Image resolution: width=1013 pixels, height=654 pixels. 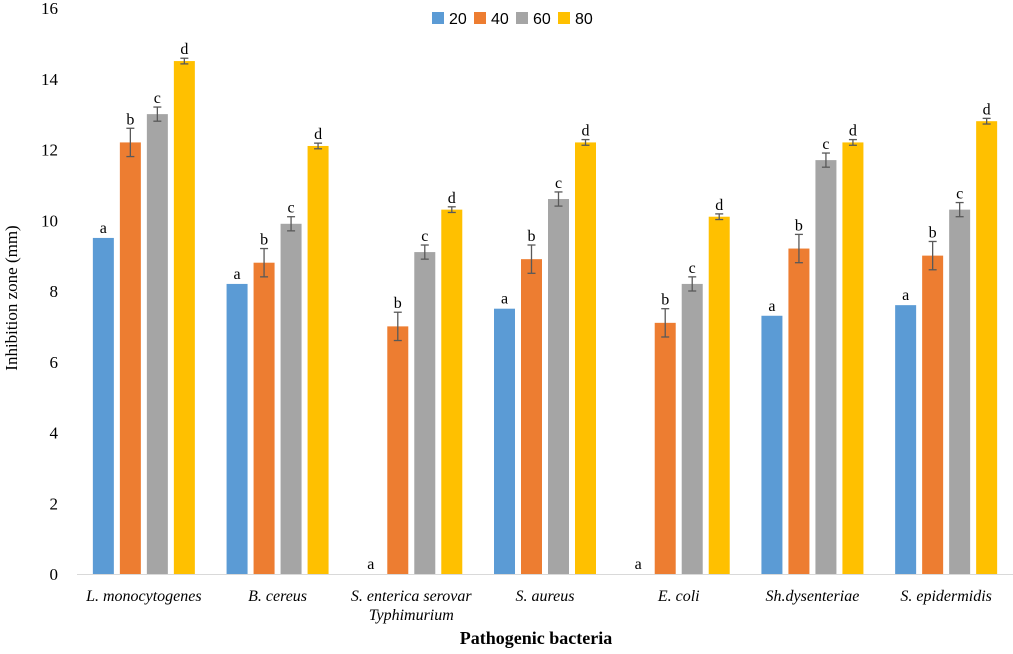 I want to click on x-tick-label: S. aureus, so click(x=545, y=596).